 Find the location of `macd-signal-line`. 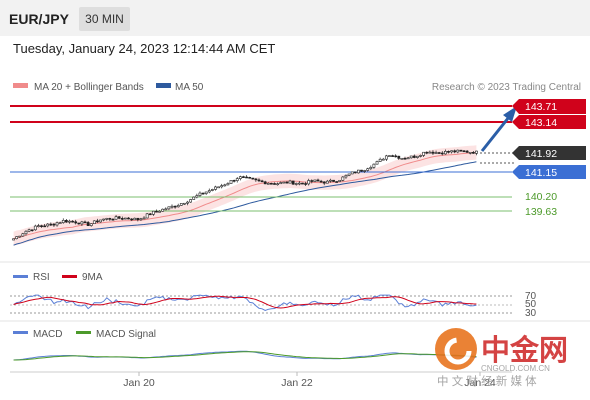

macd-signal-line is located at coordinates (245, 356).